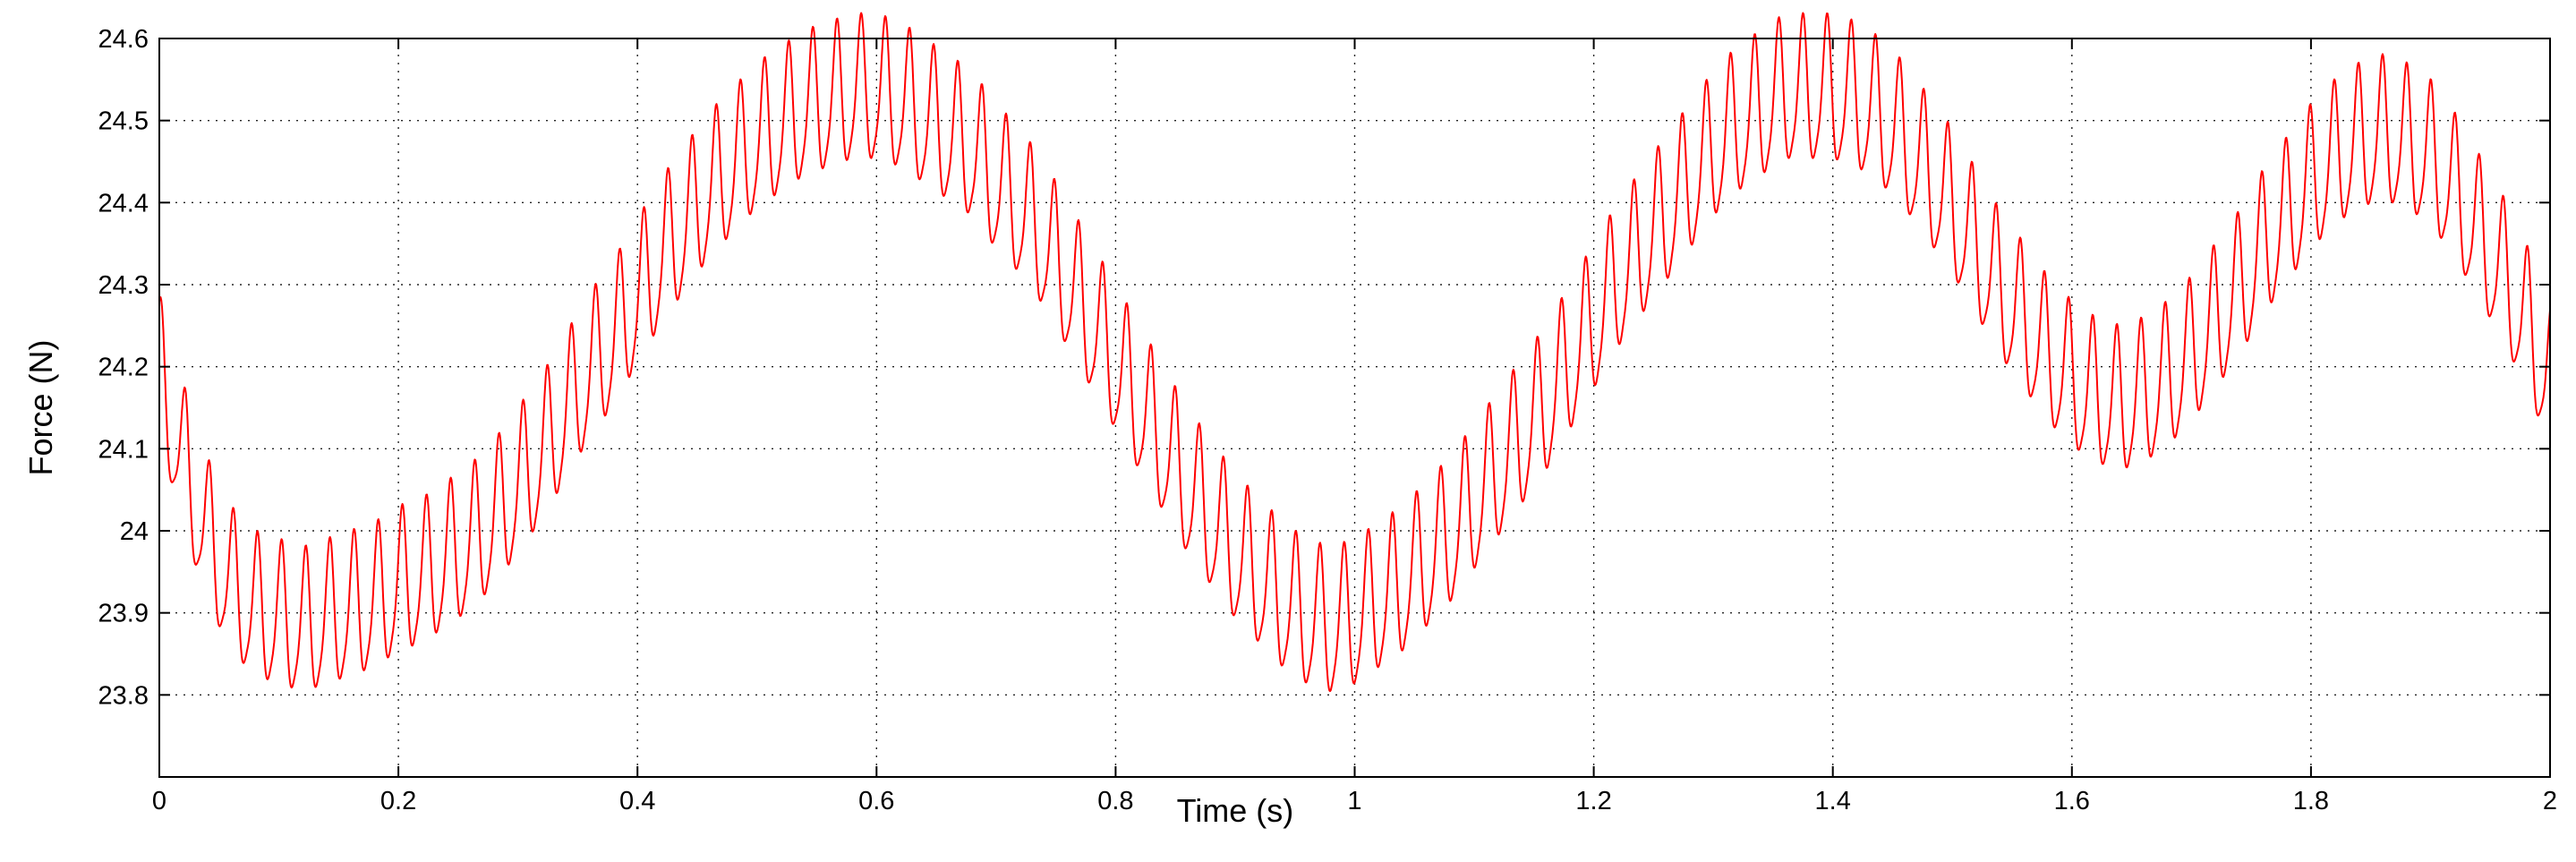  Describe the element at coordinates (123, 449) in the screenshot. I see `y-tick-label: 24.1` at that location.